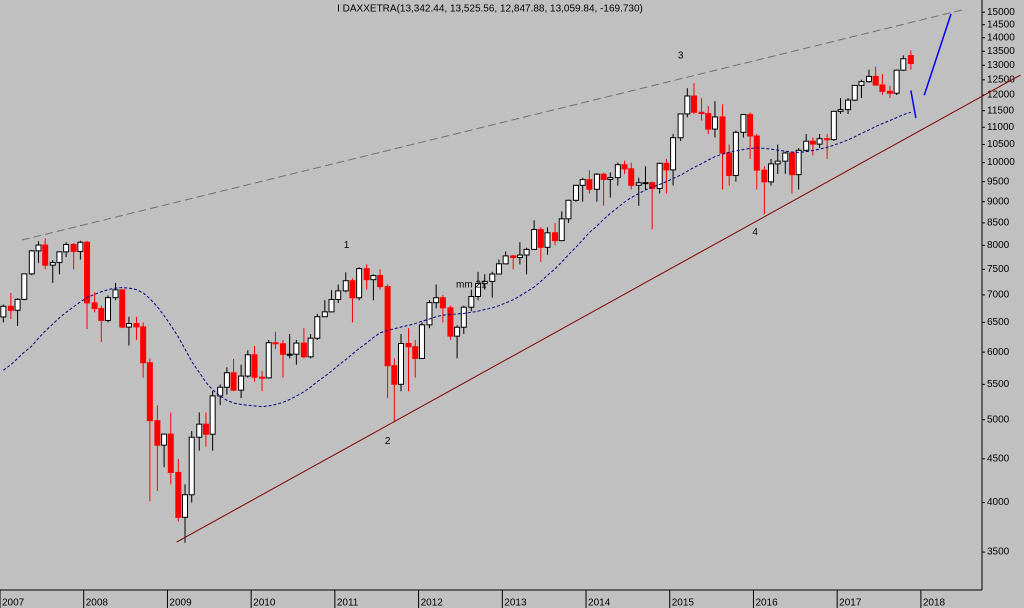 Image resolution: width=1024 pixels, height=608 pixels. What do you see at coordinates (681, 56) in the screenshot?
I see `annotation: 3` at bounding box center [681, 56].